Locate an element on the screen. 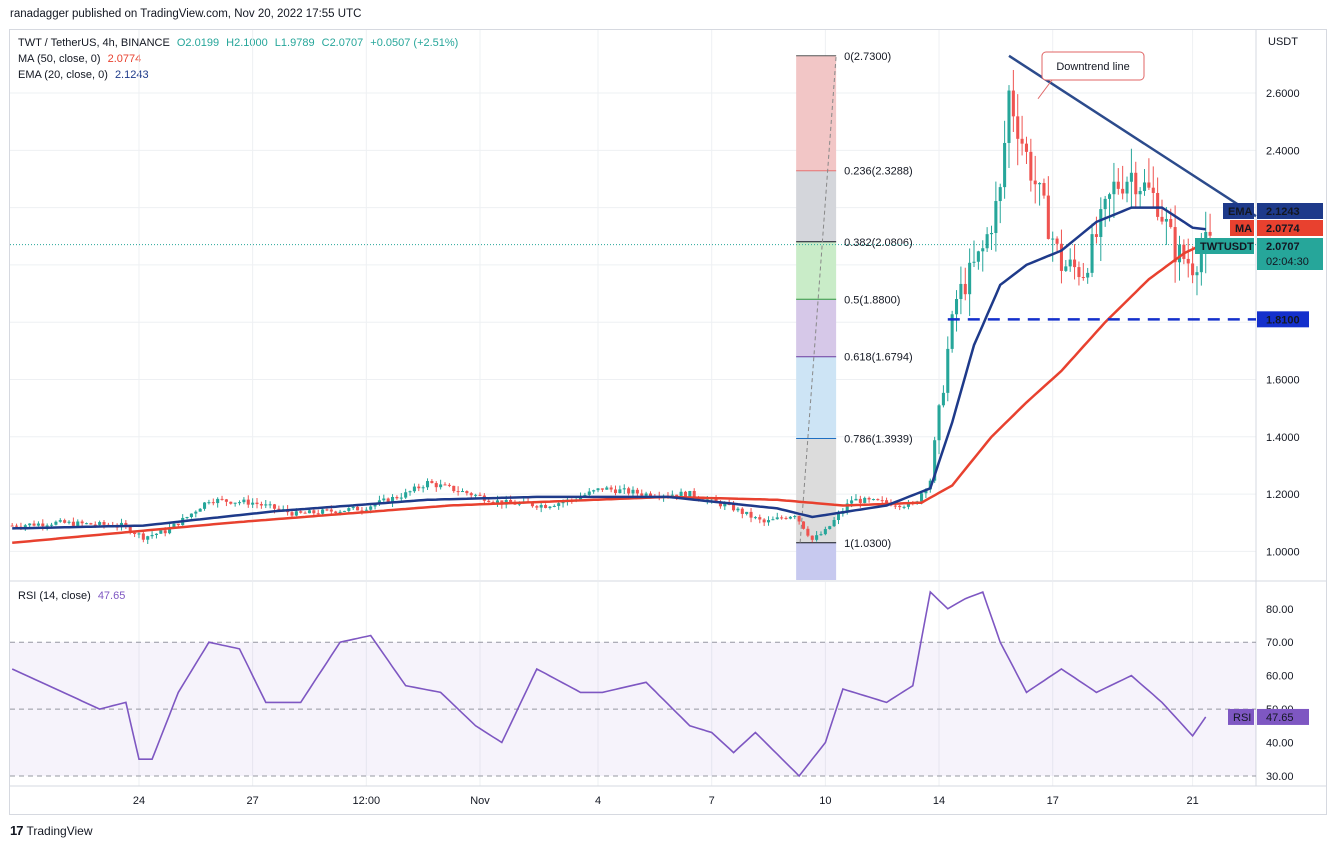 The width and height of the screenshot is (1335, 849). price-tag-name: EMA is located at coordinates (1240, 212).